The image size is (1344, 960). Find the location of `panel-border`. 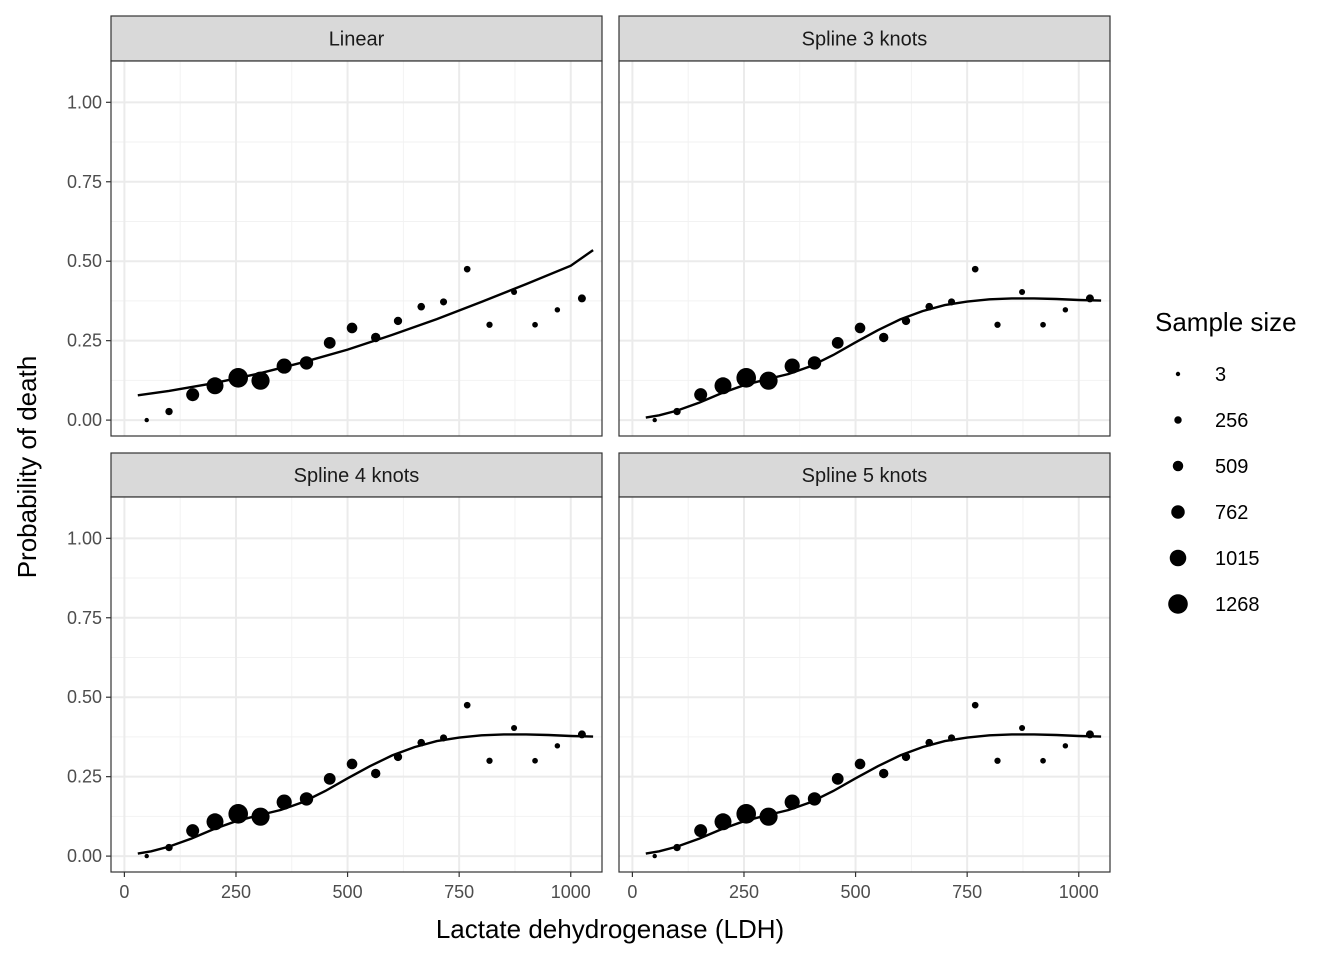

panel-border is located at coordinates (864, 248).